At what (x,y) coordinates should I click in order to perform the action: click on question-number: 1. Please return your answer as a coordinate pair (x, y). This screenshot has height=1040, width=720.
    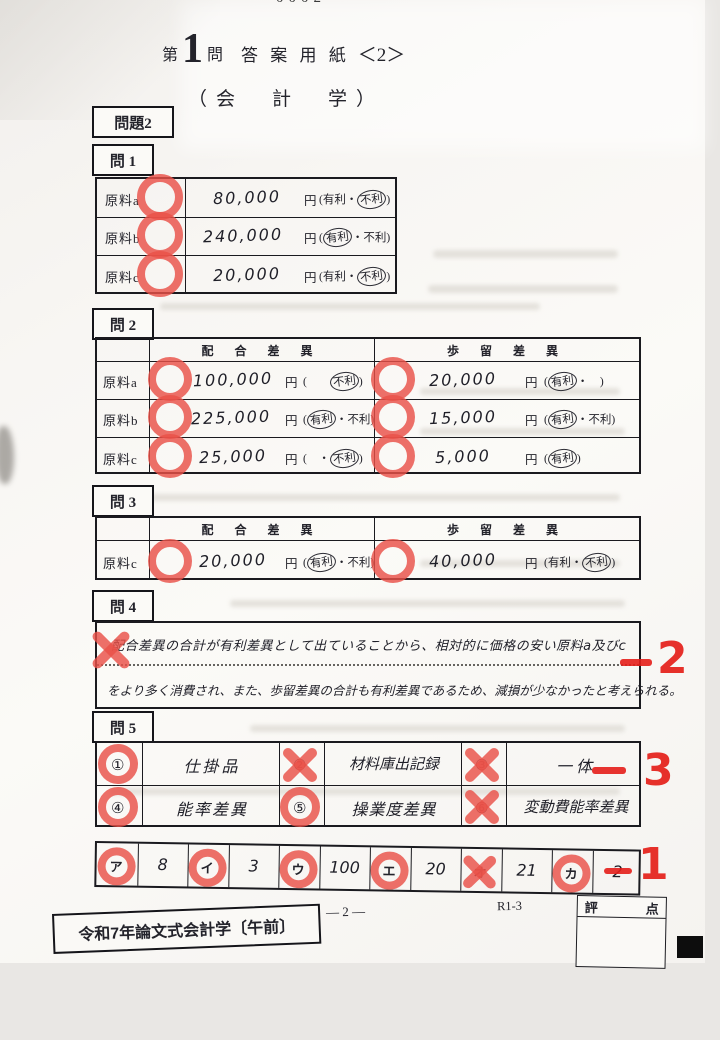
    Looking at the image, I should click on (193, 49).